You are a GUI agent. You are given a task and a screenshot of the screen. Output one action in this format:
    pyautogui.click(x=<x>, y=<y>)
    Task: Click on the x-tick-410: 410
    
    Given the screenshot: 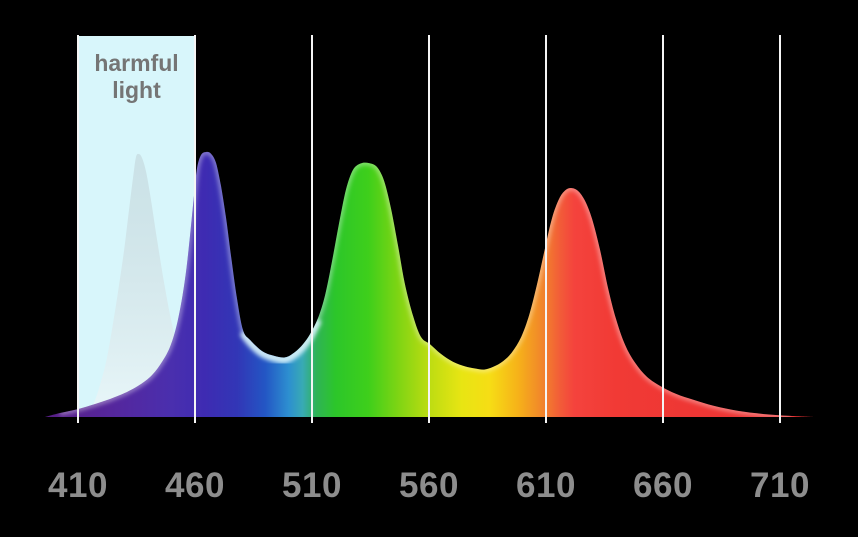 What is the action you would take?
    pyautogui.click(x=78, y=485)
    